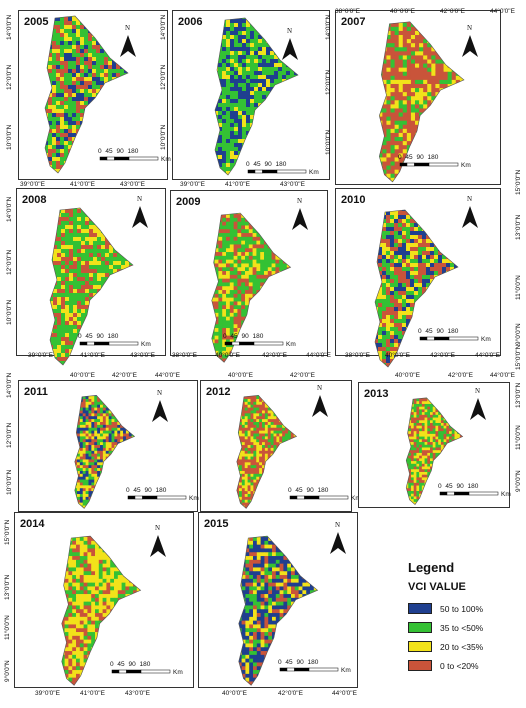 The image size is (526, 708). Describe the element at coordinates (431, 567) in the screenshot. I see `legend-title: Legend` at that location.